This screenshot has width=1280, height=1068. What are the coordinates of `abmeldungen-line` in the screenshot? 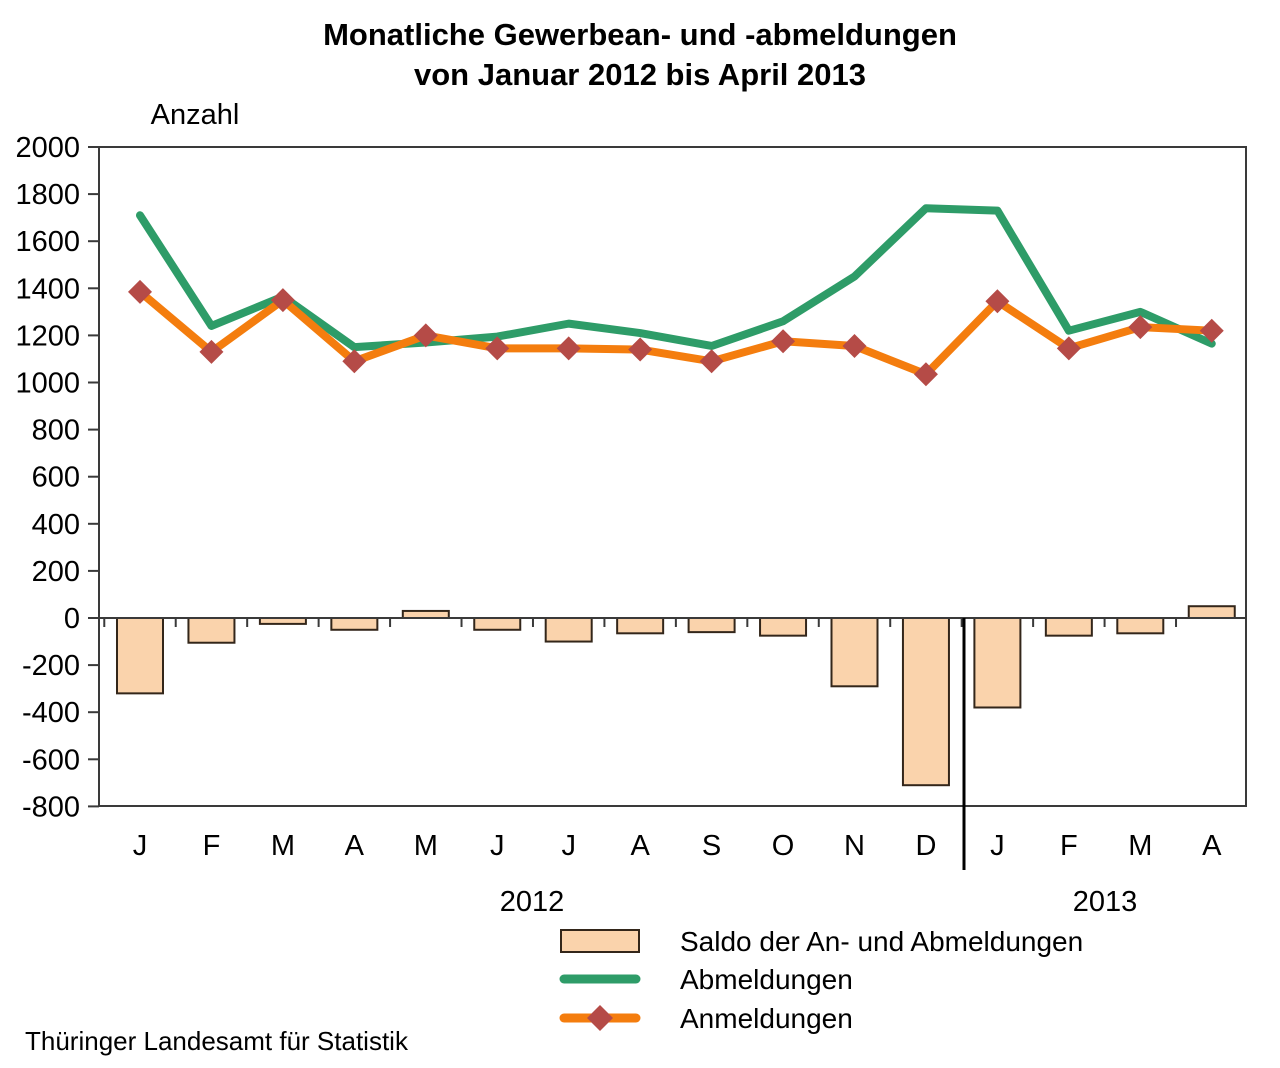 It's located at (676, 278).